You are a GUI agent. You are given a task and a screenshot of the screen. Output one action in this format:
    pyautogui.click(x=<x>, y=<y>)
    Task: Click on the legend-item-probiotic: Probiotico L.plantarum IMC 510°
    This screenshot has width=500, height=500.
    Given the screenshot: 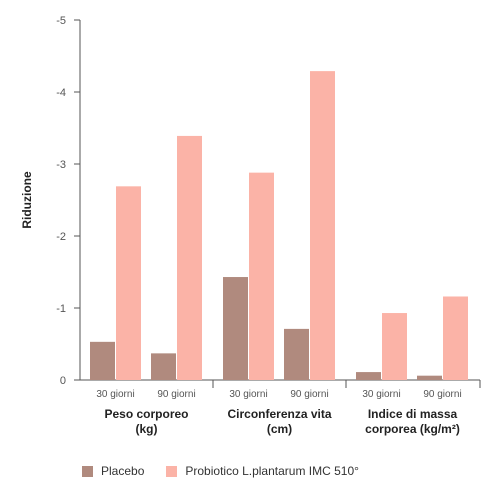 What is the action you would take?
    pyautogui.click(x=262, y=471)
    